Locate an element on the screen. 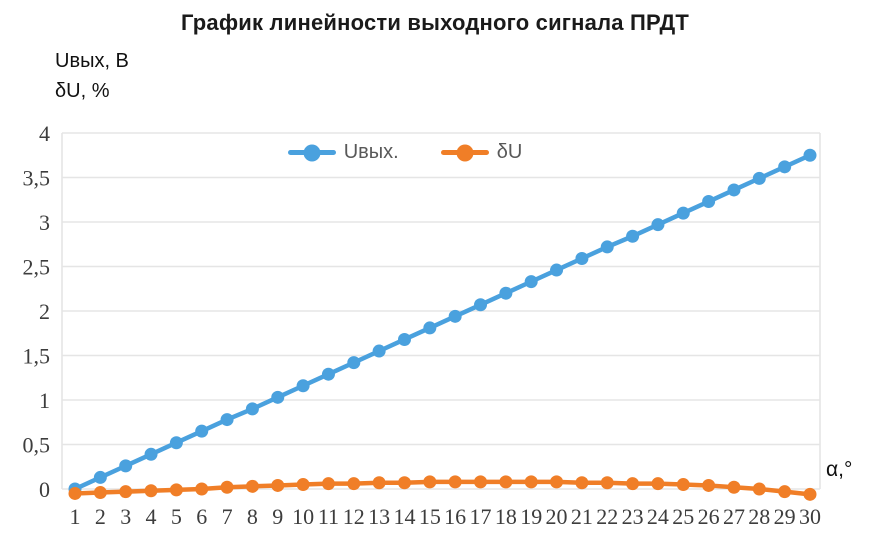  x-tick-label: 13 is located at coordinates (379, 516).